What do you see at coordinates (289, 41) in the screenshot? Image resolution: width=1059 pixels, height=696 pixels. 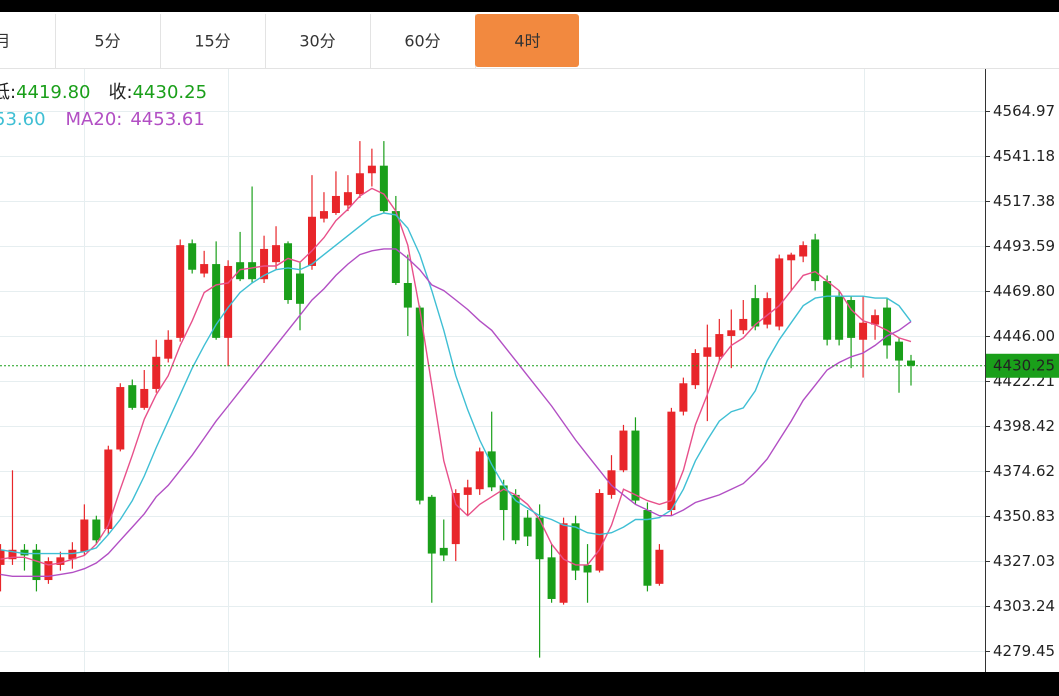 I see `tab-bar: 月 5分 15分 30分 60分 4时` at bounding box center [289, 41].